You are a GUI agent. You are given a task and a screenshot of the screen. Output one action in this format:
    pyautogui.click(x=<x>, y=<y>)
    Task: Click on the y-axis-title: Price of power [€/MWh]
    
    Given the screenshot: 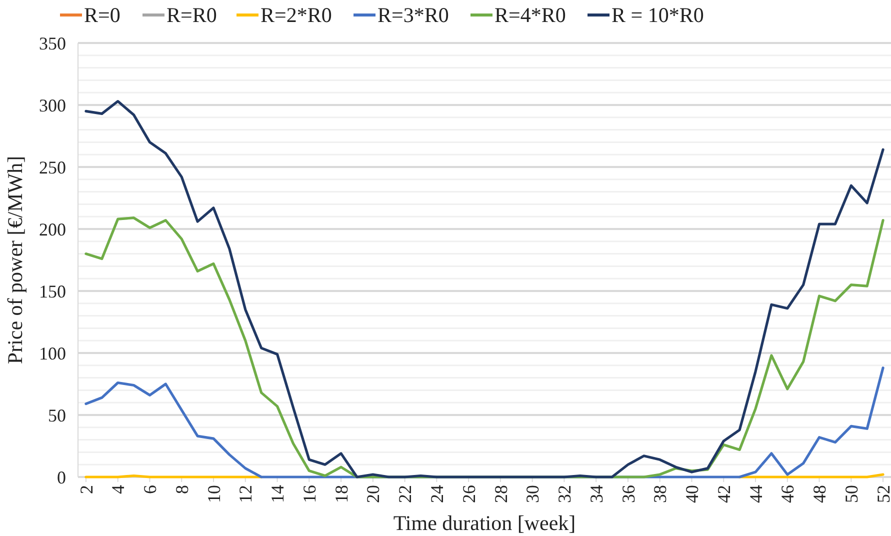 What is the action you would take?
    pyautogui.click(x=15, y=260)
    